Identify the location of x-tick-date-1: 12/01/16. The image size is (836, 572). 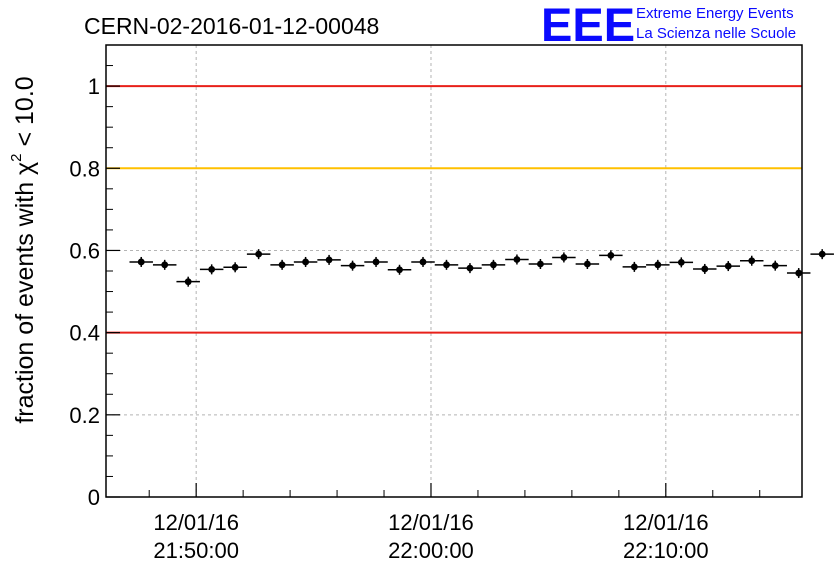
(431, 522).